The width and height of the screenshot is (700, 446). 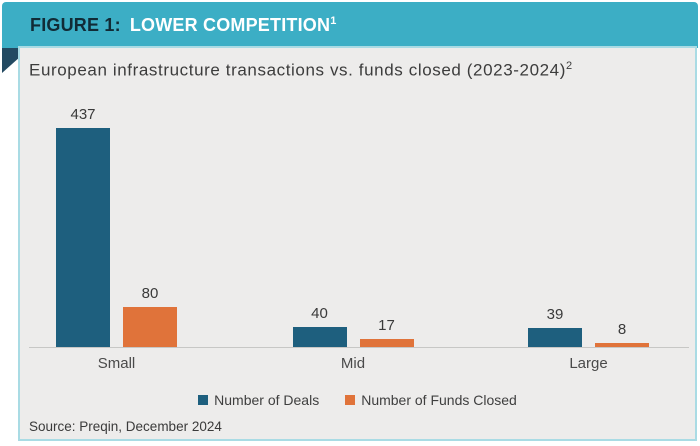 I want to click on figure-title: LOWER COMPETITION1, so click(x=233, y=25).